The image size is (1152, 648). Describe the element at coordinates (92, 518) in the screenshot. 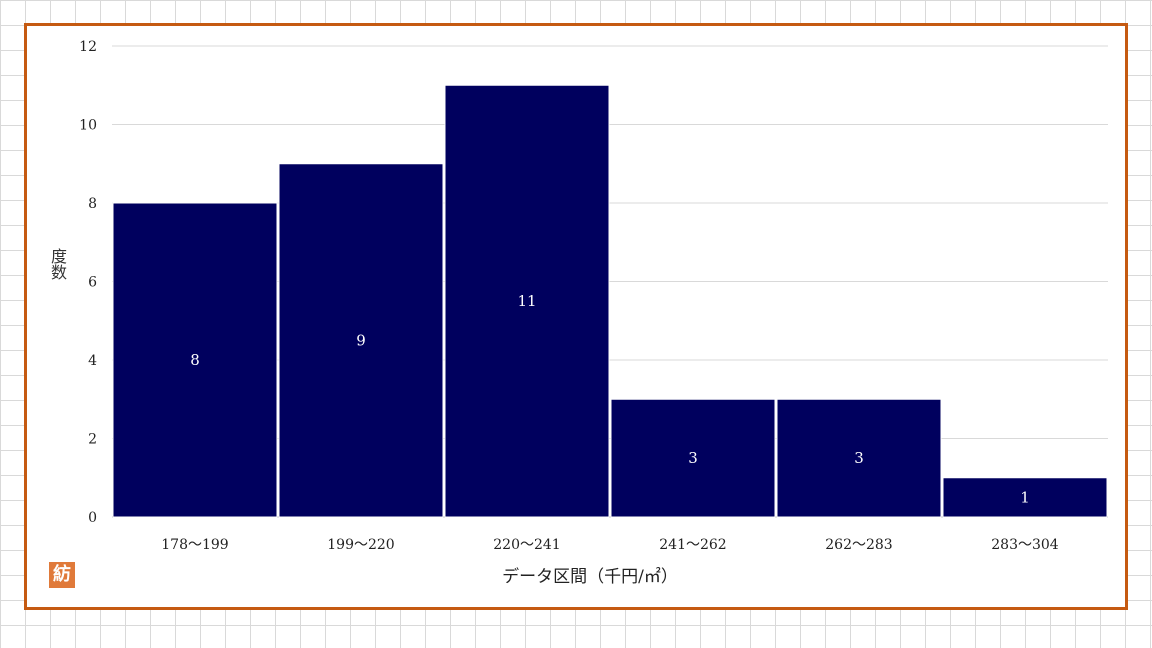

I see `y-tick-label: 0` at that location.